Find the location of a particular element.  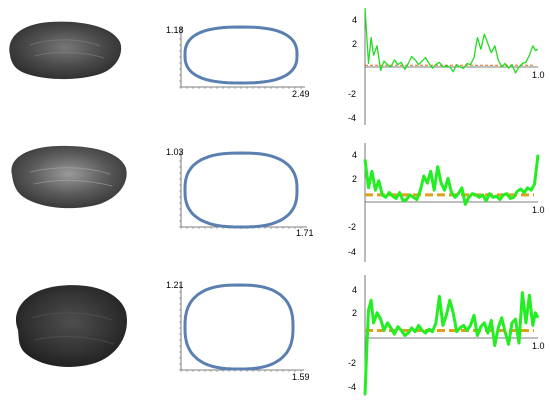

outline-plot-2: 1.03 1.71 is located at coordinates (240, 192).